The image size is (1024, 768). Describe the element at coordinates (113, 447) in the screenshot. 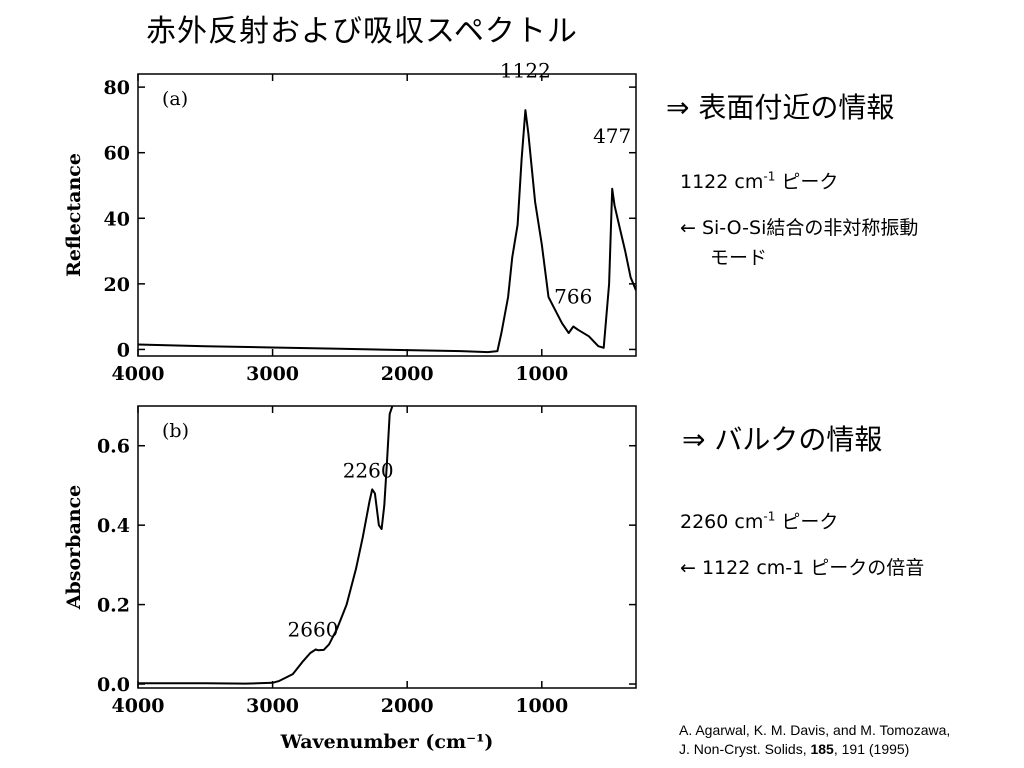

I see `chart2-ytick-label: 0.6` at that location.